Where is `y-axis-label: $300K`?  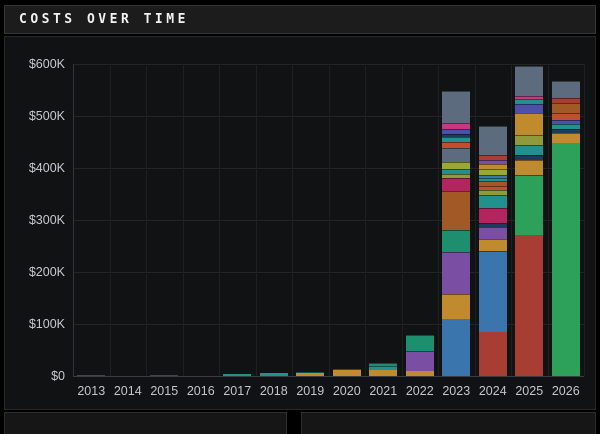 y-axis-label: $300K is located at coordinates (46, 220).